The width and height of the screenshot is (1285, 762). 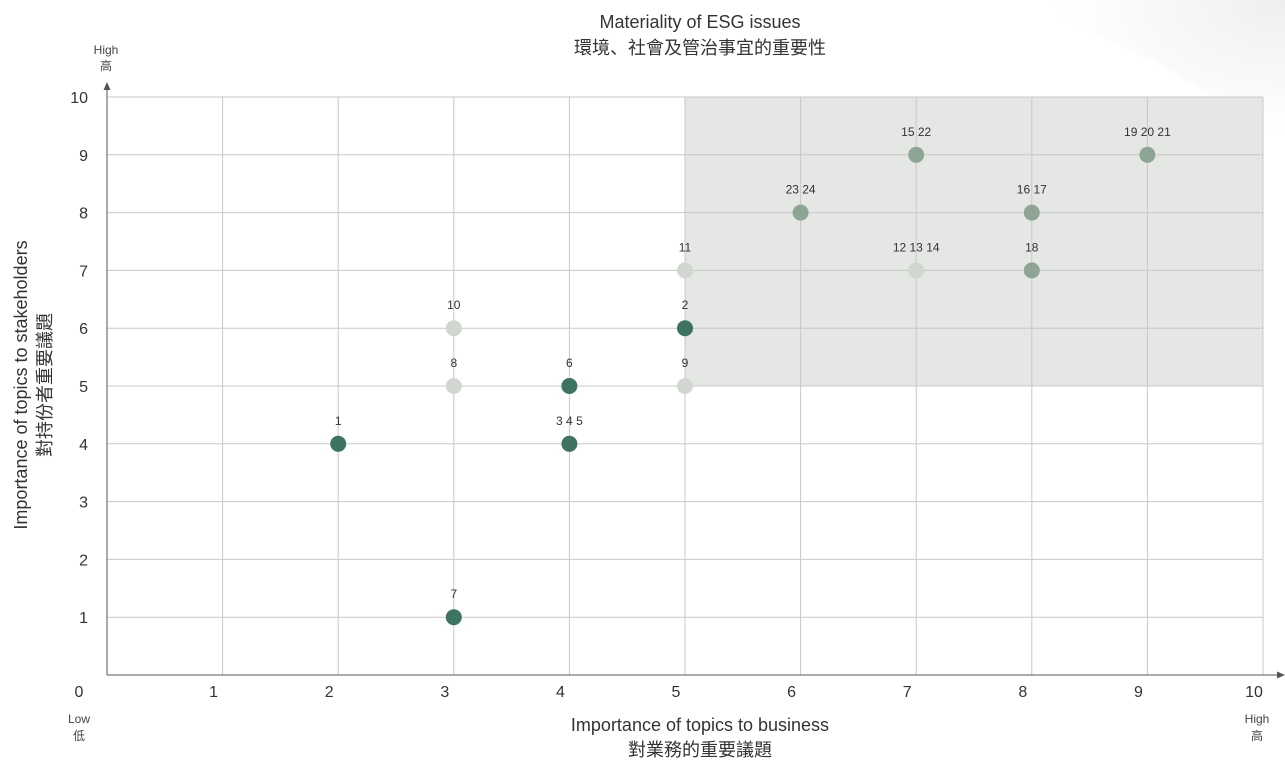 I want to click on data-point-label: 16 17, so click(x=1032, y=190).